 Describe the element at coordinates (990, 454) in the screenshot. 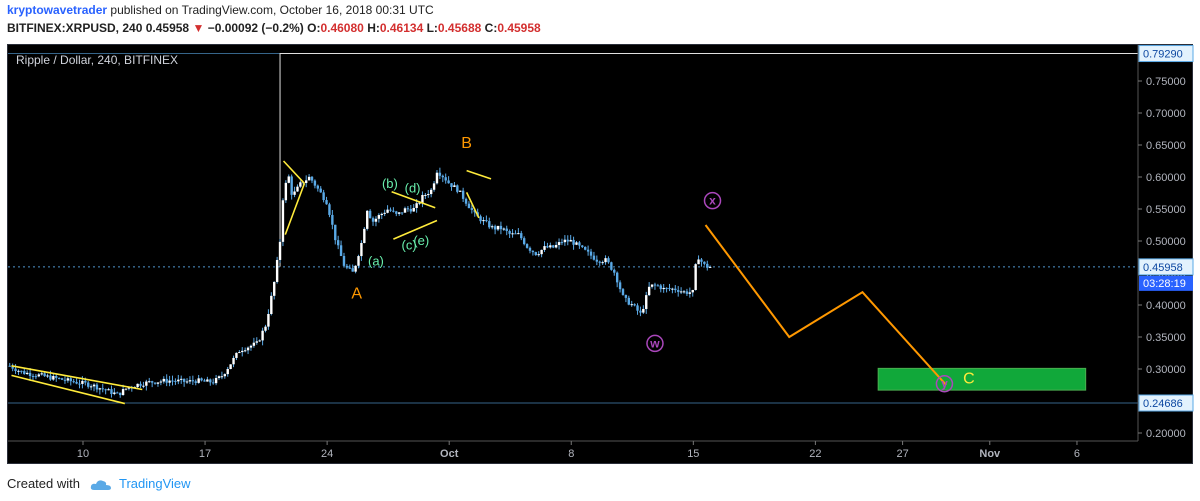

I see `x-tick-label: Nov` at that location.